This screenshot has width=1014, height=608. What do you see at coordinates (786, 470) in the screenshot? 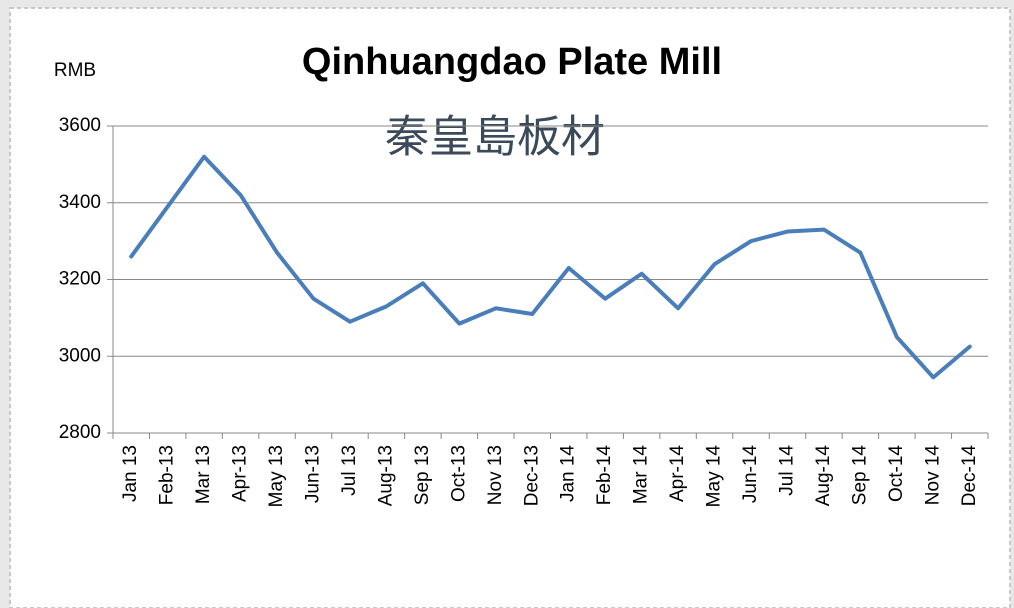
I see `x-tick-label: Jul 14` at bounding box center [786, 470].